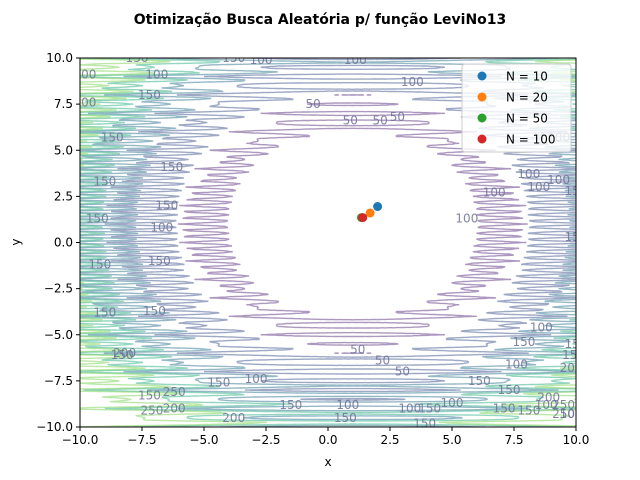 The image size is (640, 480). I want to click on y-axis: −10.0 −7.5 −5.0 −2.5 0.0 2.5 5.0 7.5 10.0, so click(58, 242).